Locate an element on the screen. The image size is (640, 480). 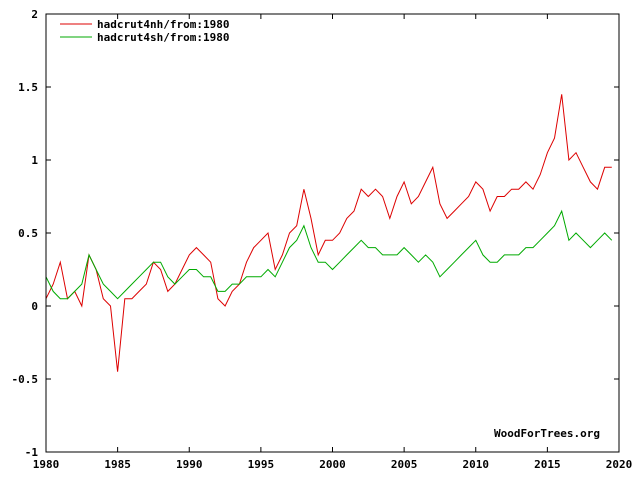
y-tick-label: 1 is located at coordinates (34, 160).